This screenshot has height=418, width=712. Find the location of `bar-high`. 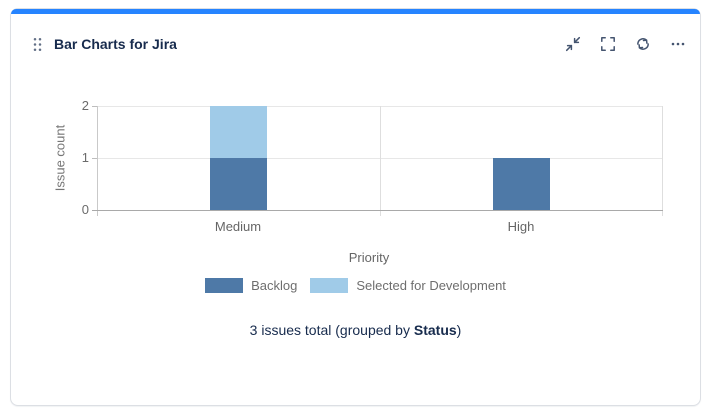

bar-high is located at coordinates (521, 184).